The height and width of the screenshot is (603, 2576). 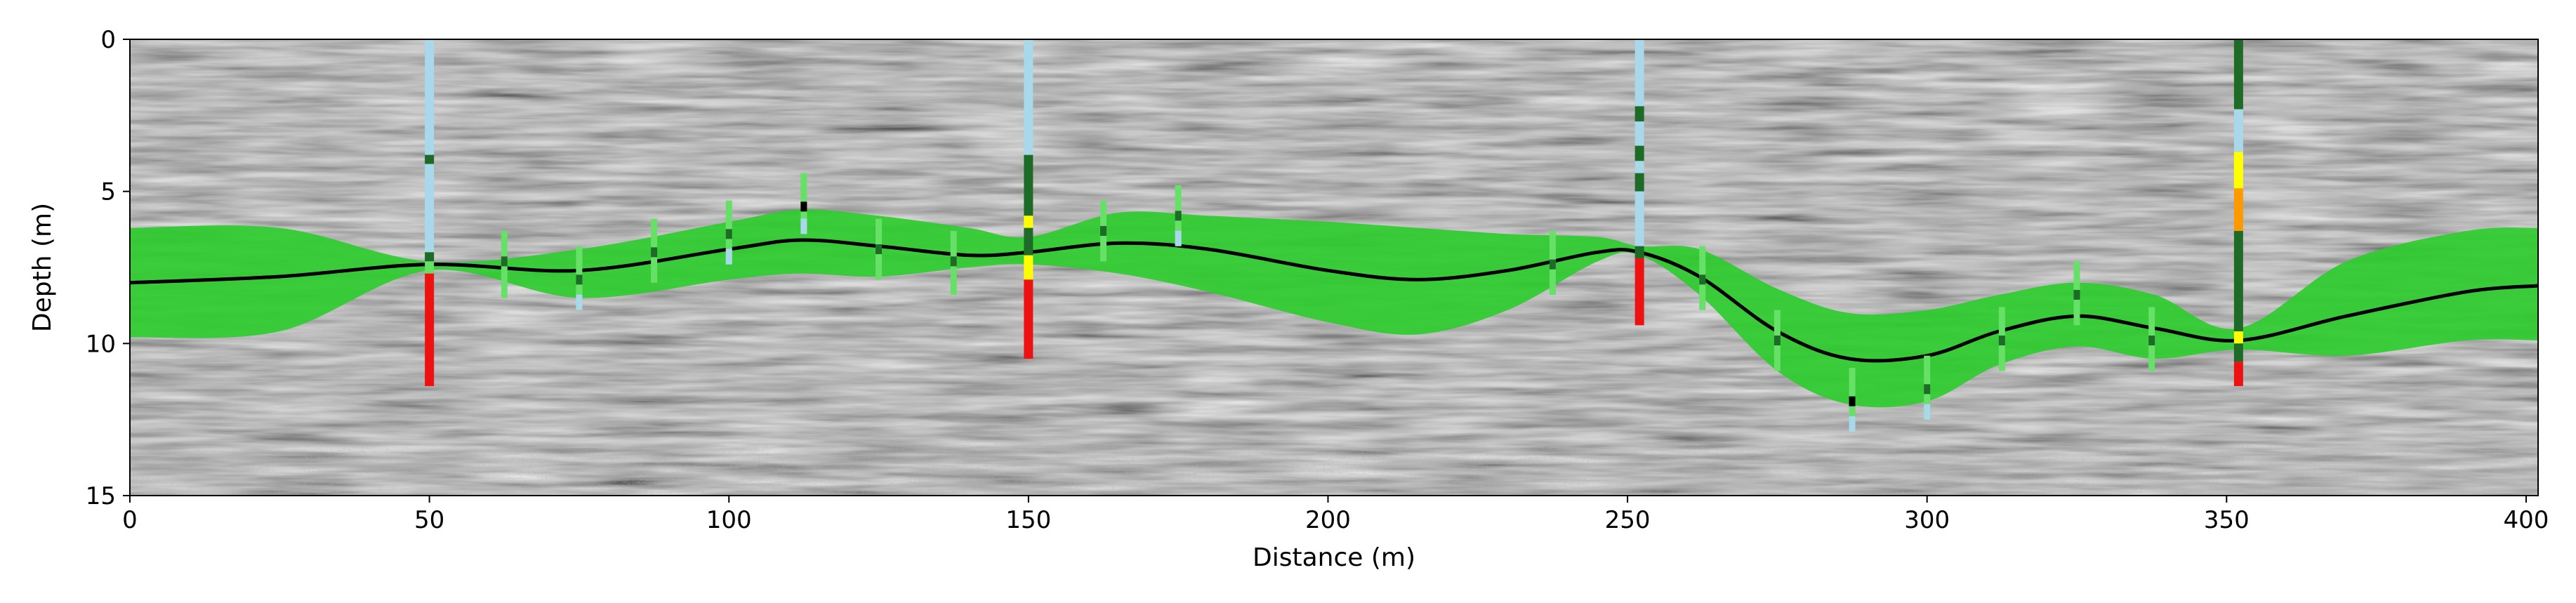 What do you see at coordinates (42, 267) in the screenshot?
I see `y-axis-label: Depth (m)` at bounding box center [42, 267].